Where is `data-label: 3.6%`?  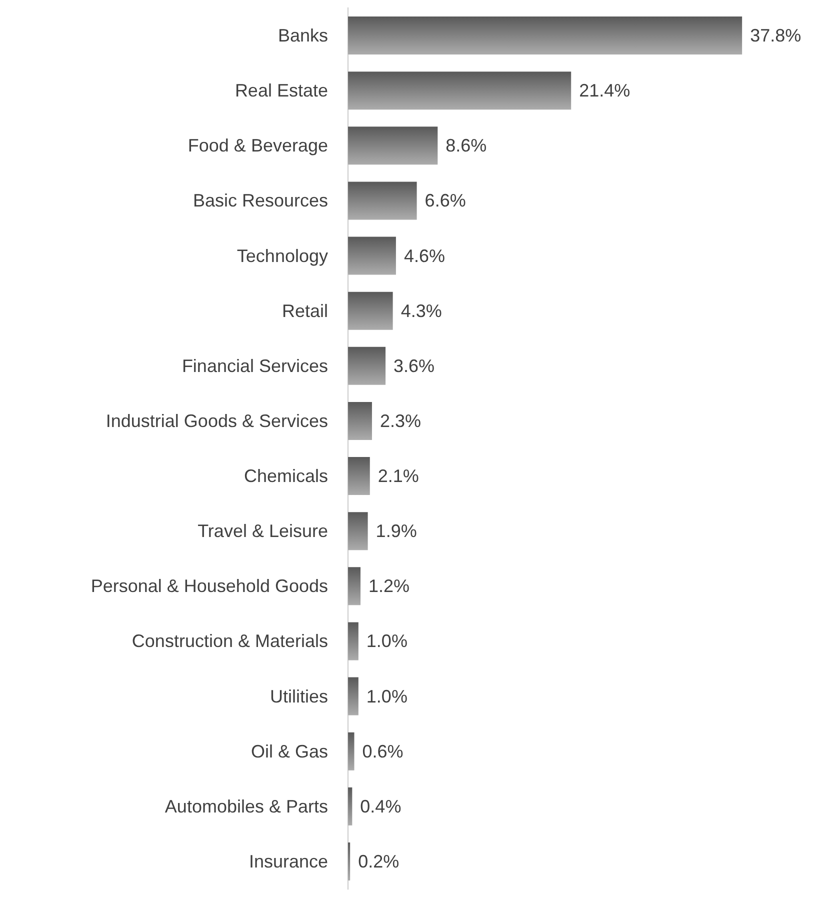
data-label: 3.6% is located at coordinates (414, 366).